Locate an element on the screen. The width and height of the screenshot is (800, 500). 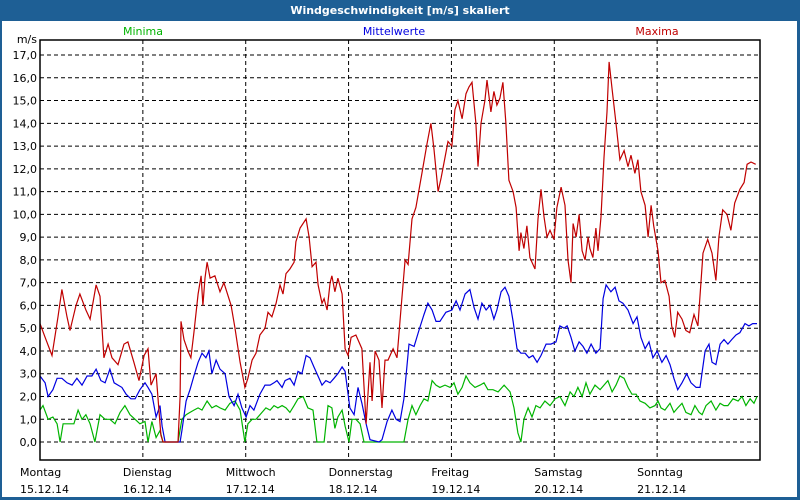
legend: Minima Mittelwerte Maxima is located at coordinates (401, 31).